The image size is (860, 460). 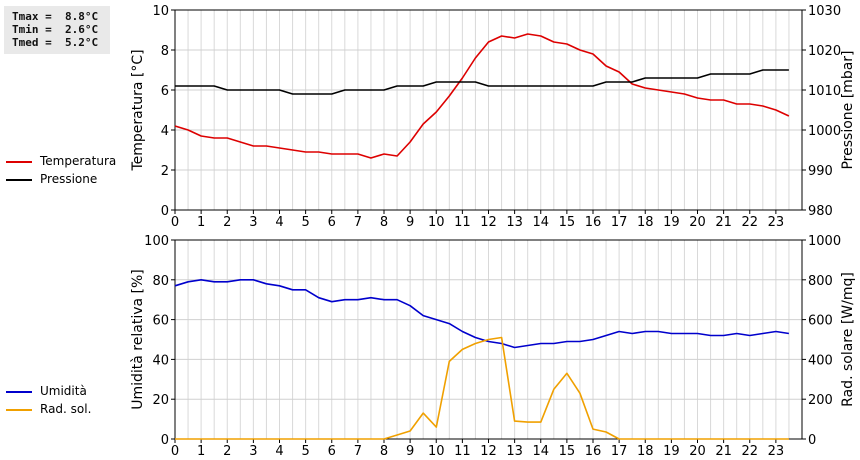 I want to click on bottom-x-tick-label: 14, so click(x=540, y=451).